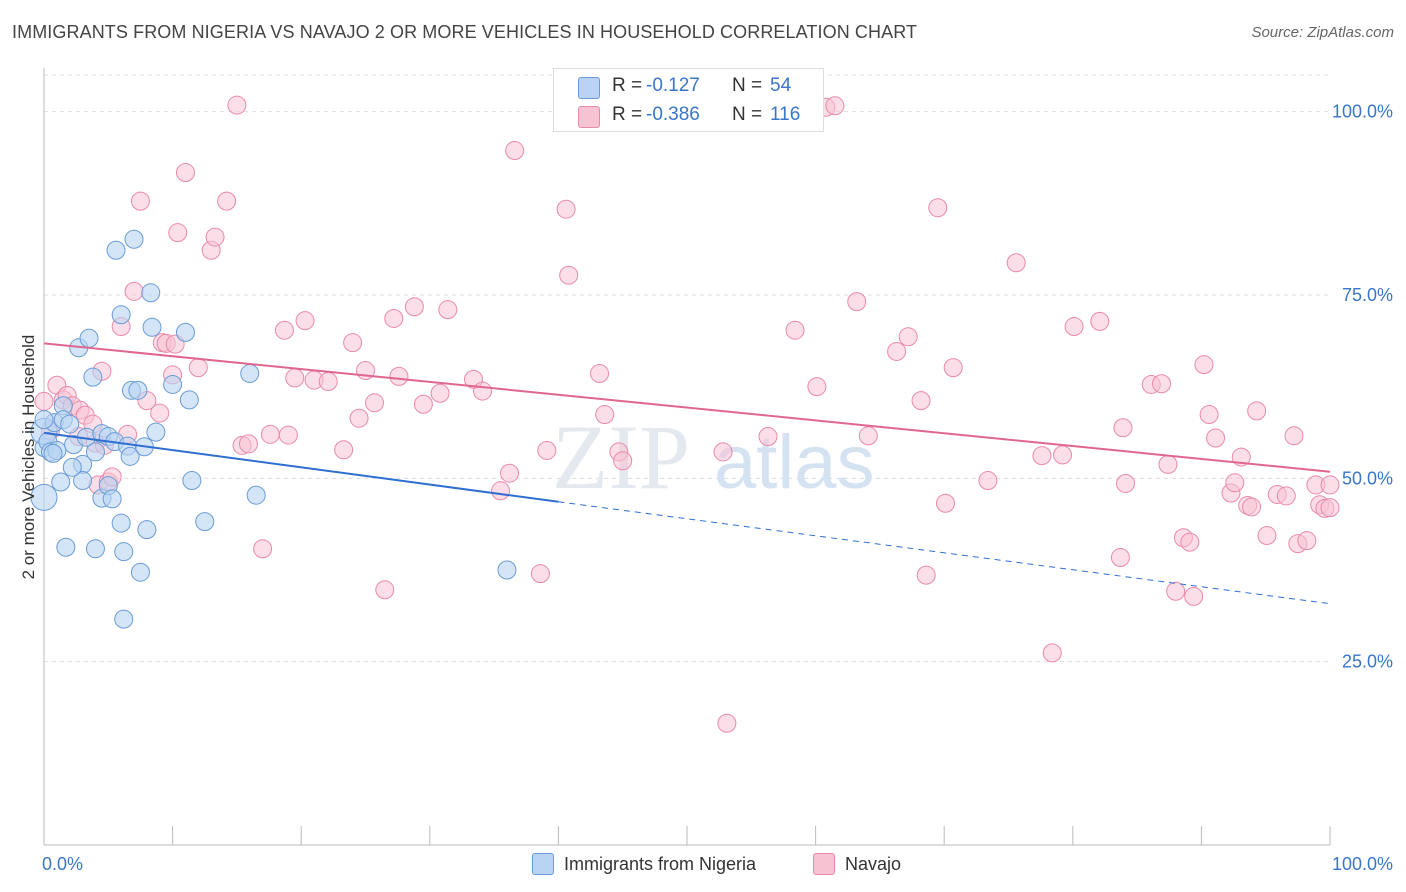  I want to click on navajo-legend-swatch, so click(824, 864).